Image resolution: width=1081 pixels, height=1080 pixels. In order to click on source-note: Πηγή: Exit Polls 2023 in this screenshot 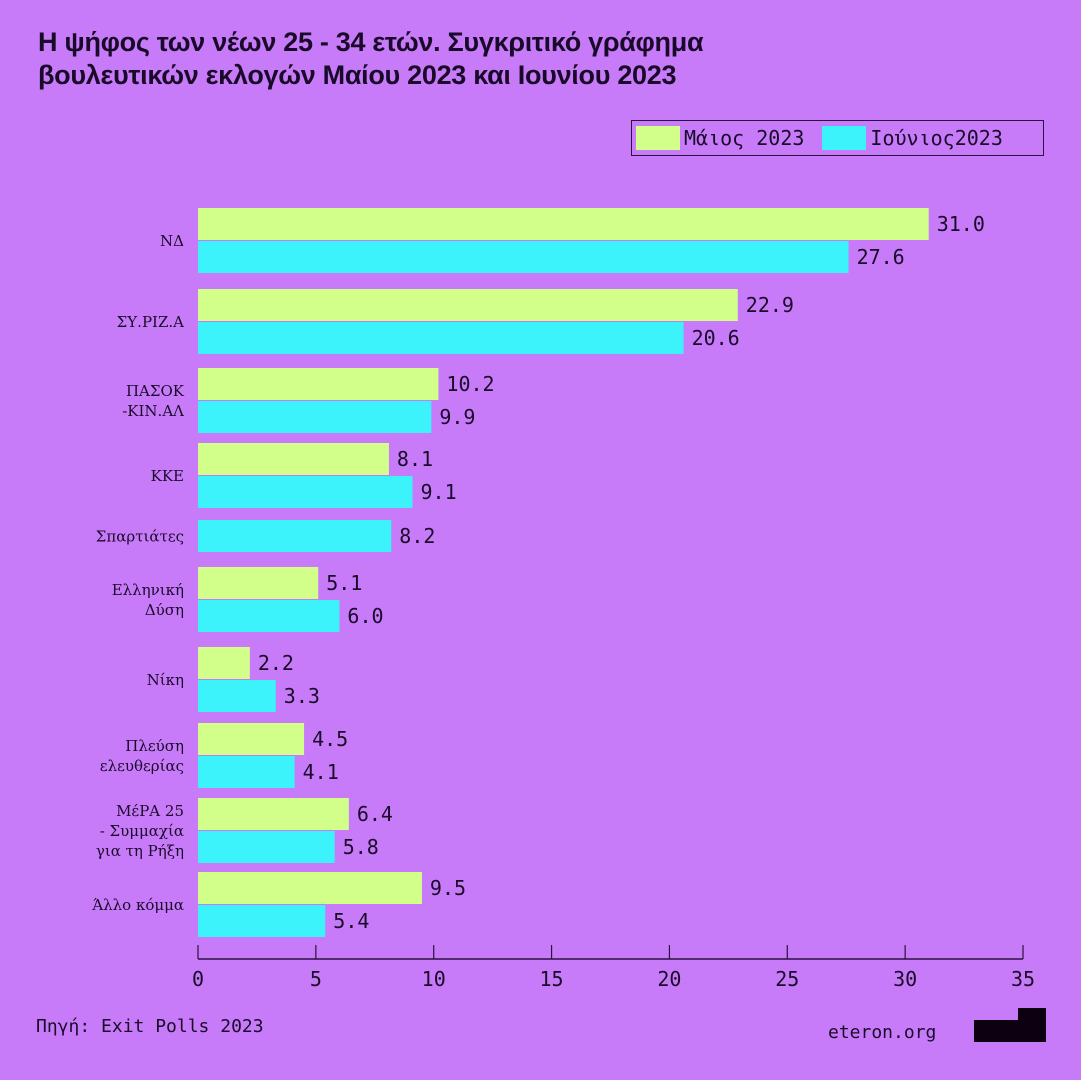, I will do `click(150, 1026)`.